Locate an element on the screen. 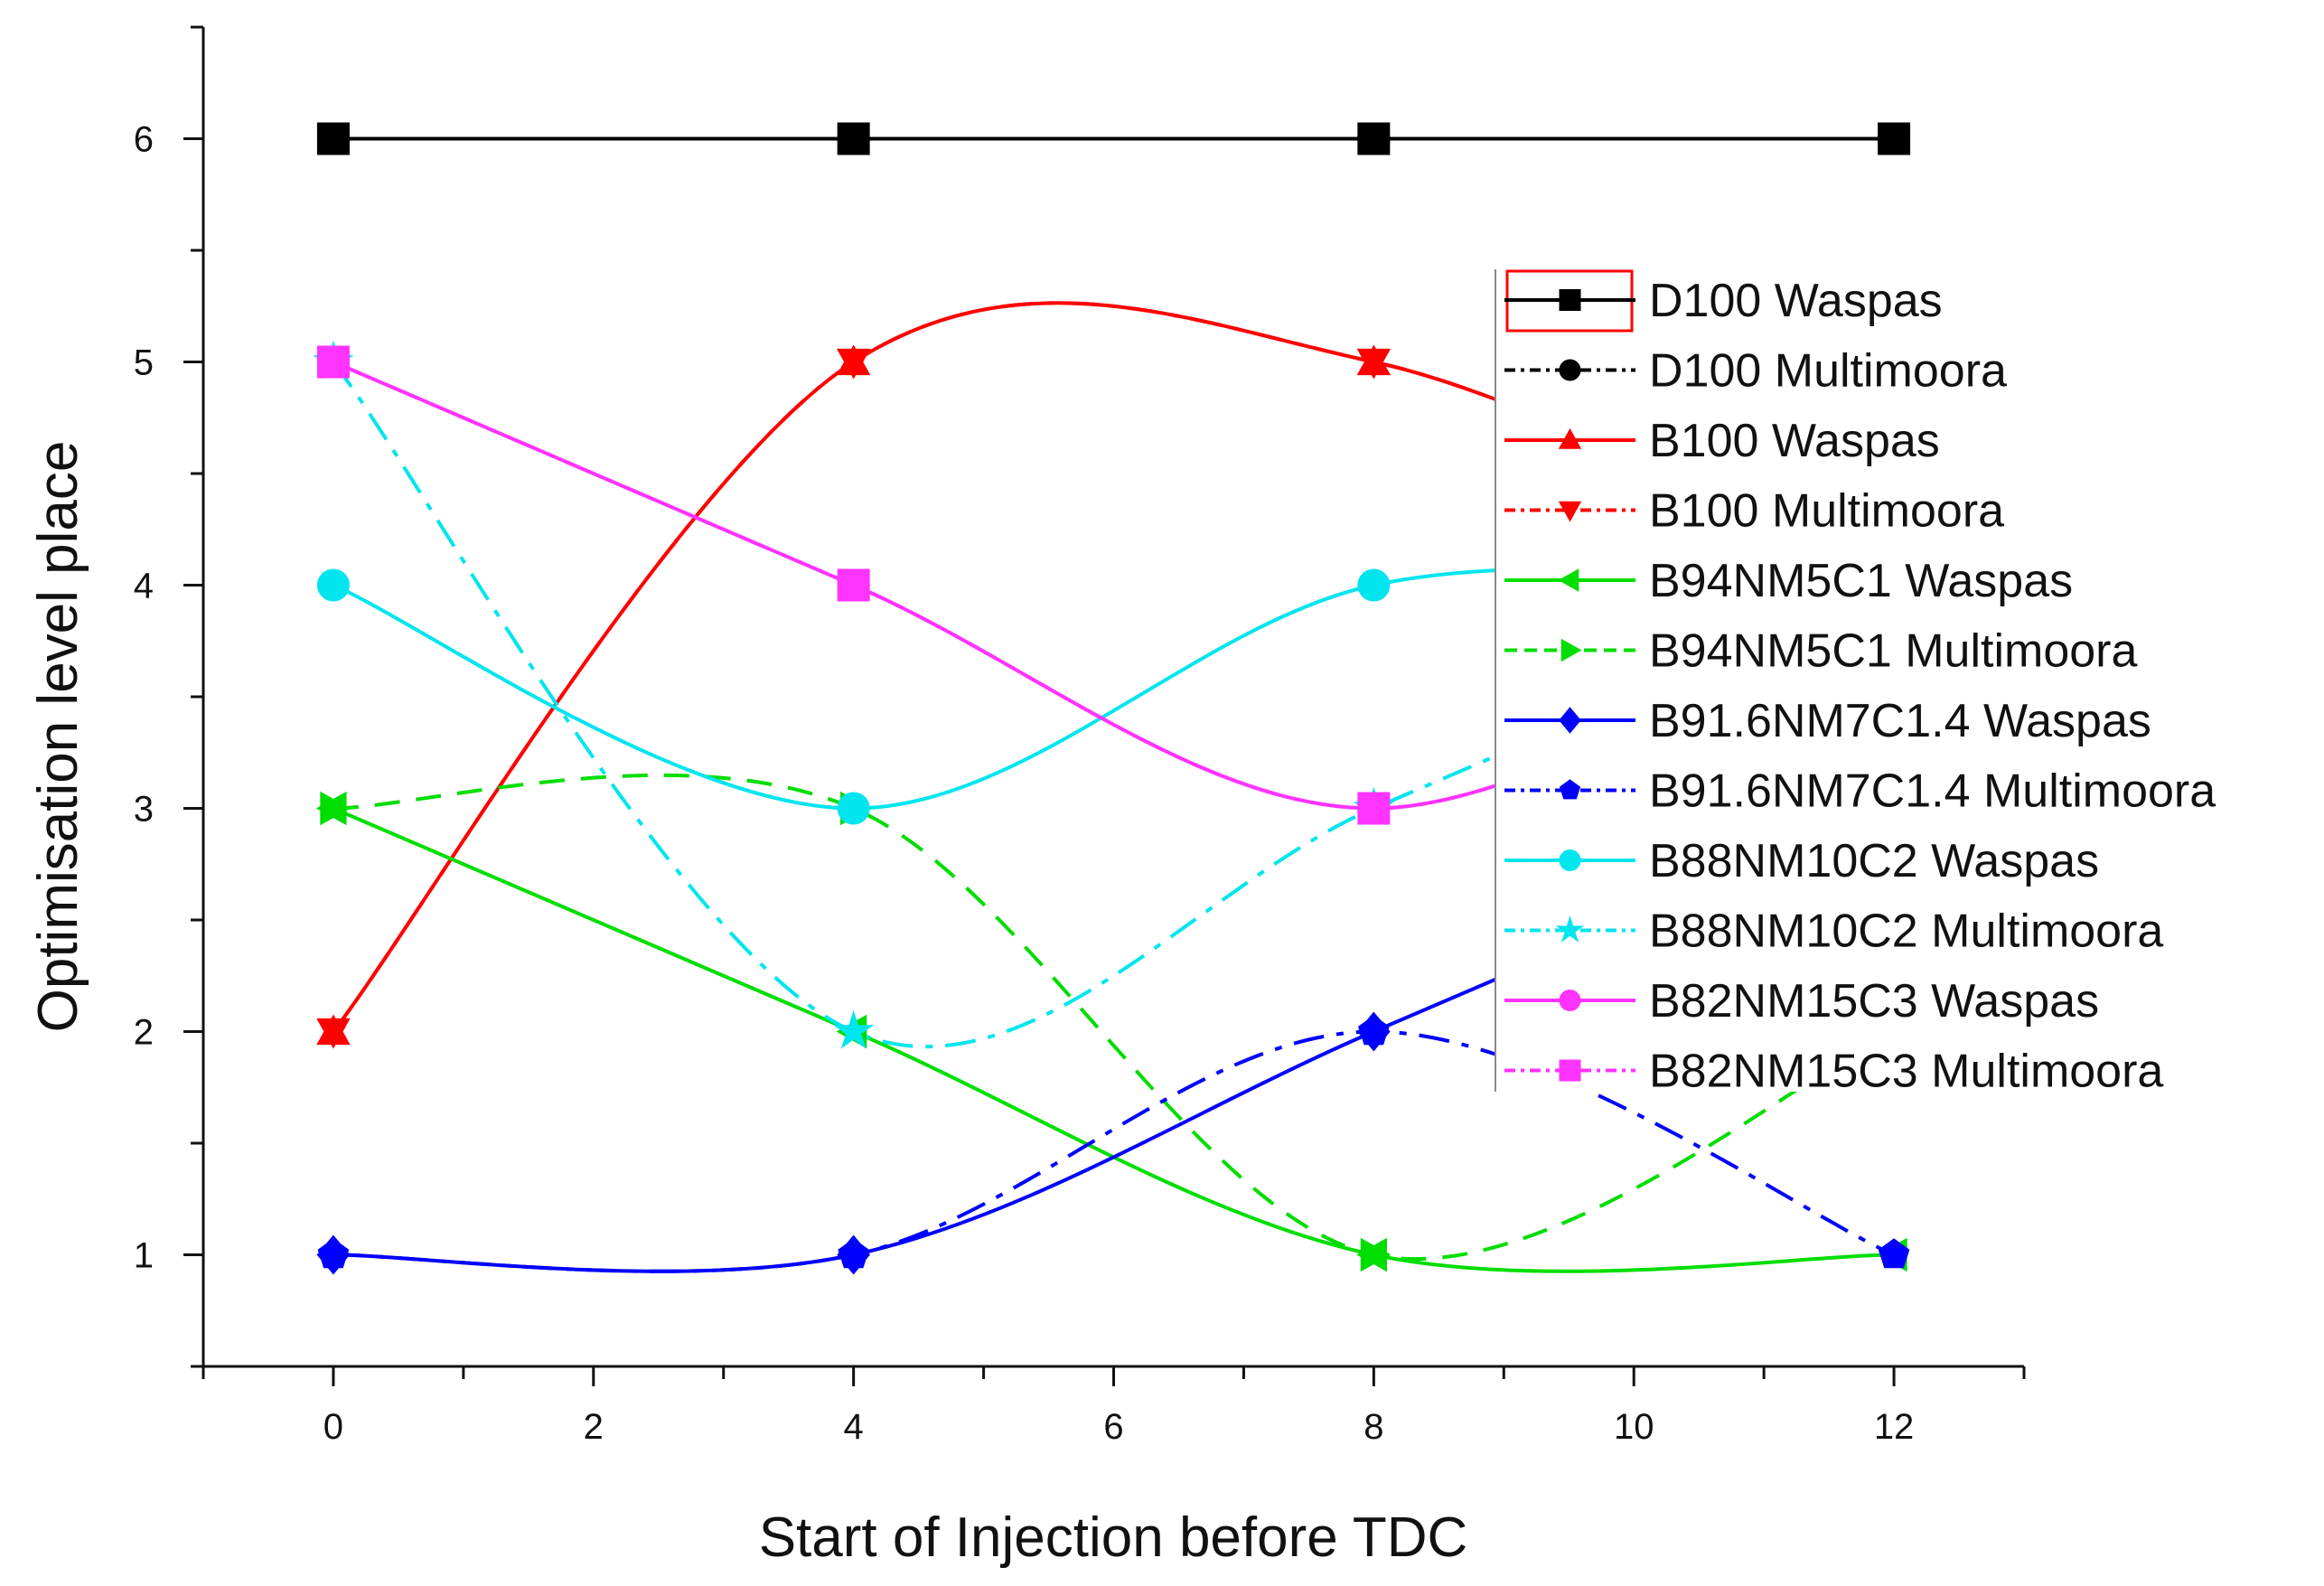  legend-label: B94NM5C1 Waspas is located at coordinates (1861, 581).